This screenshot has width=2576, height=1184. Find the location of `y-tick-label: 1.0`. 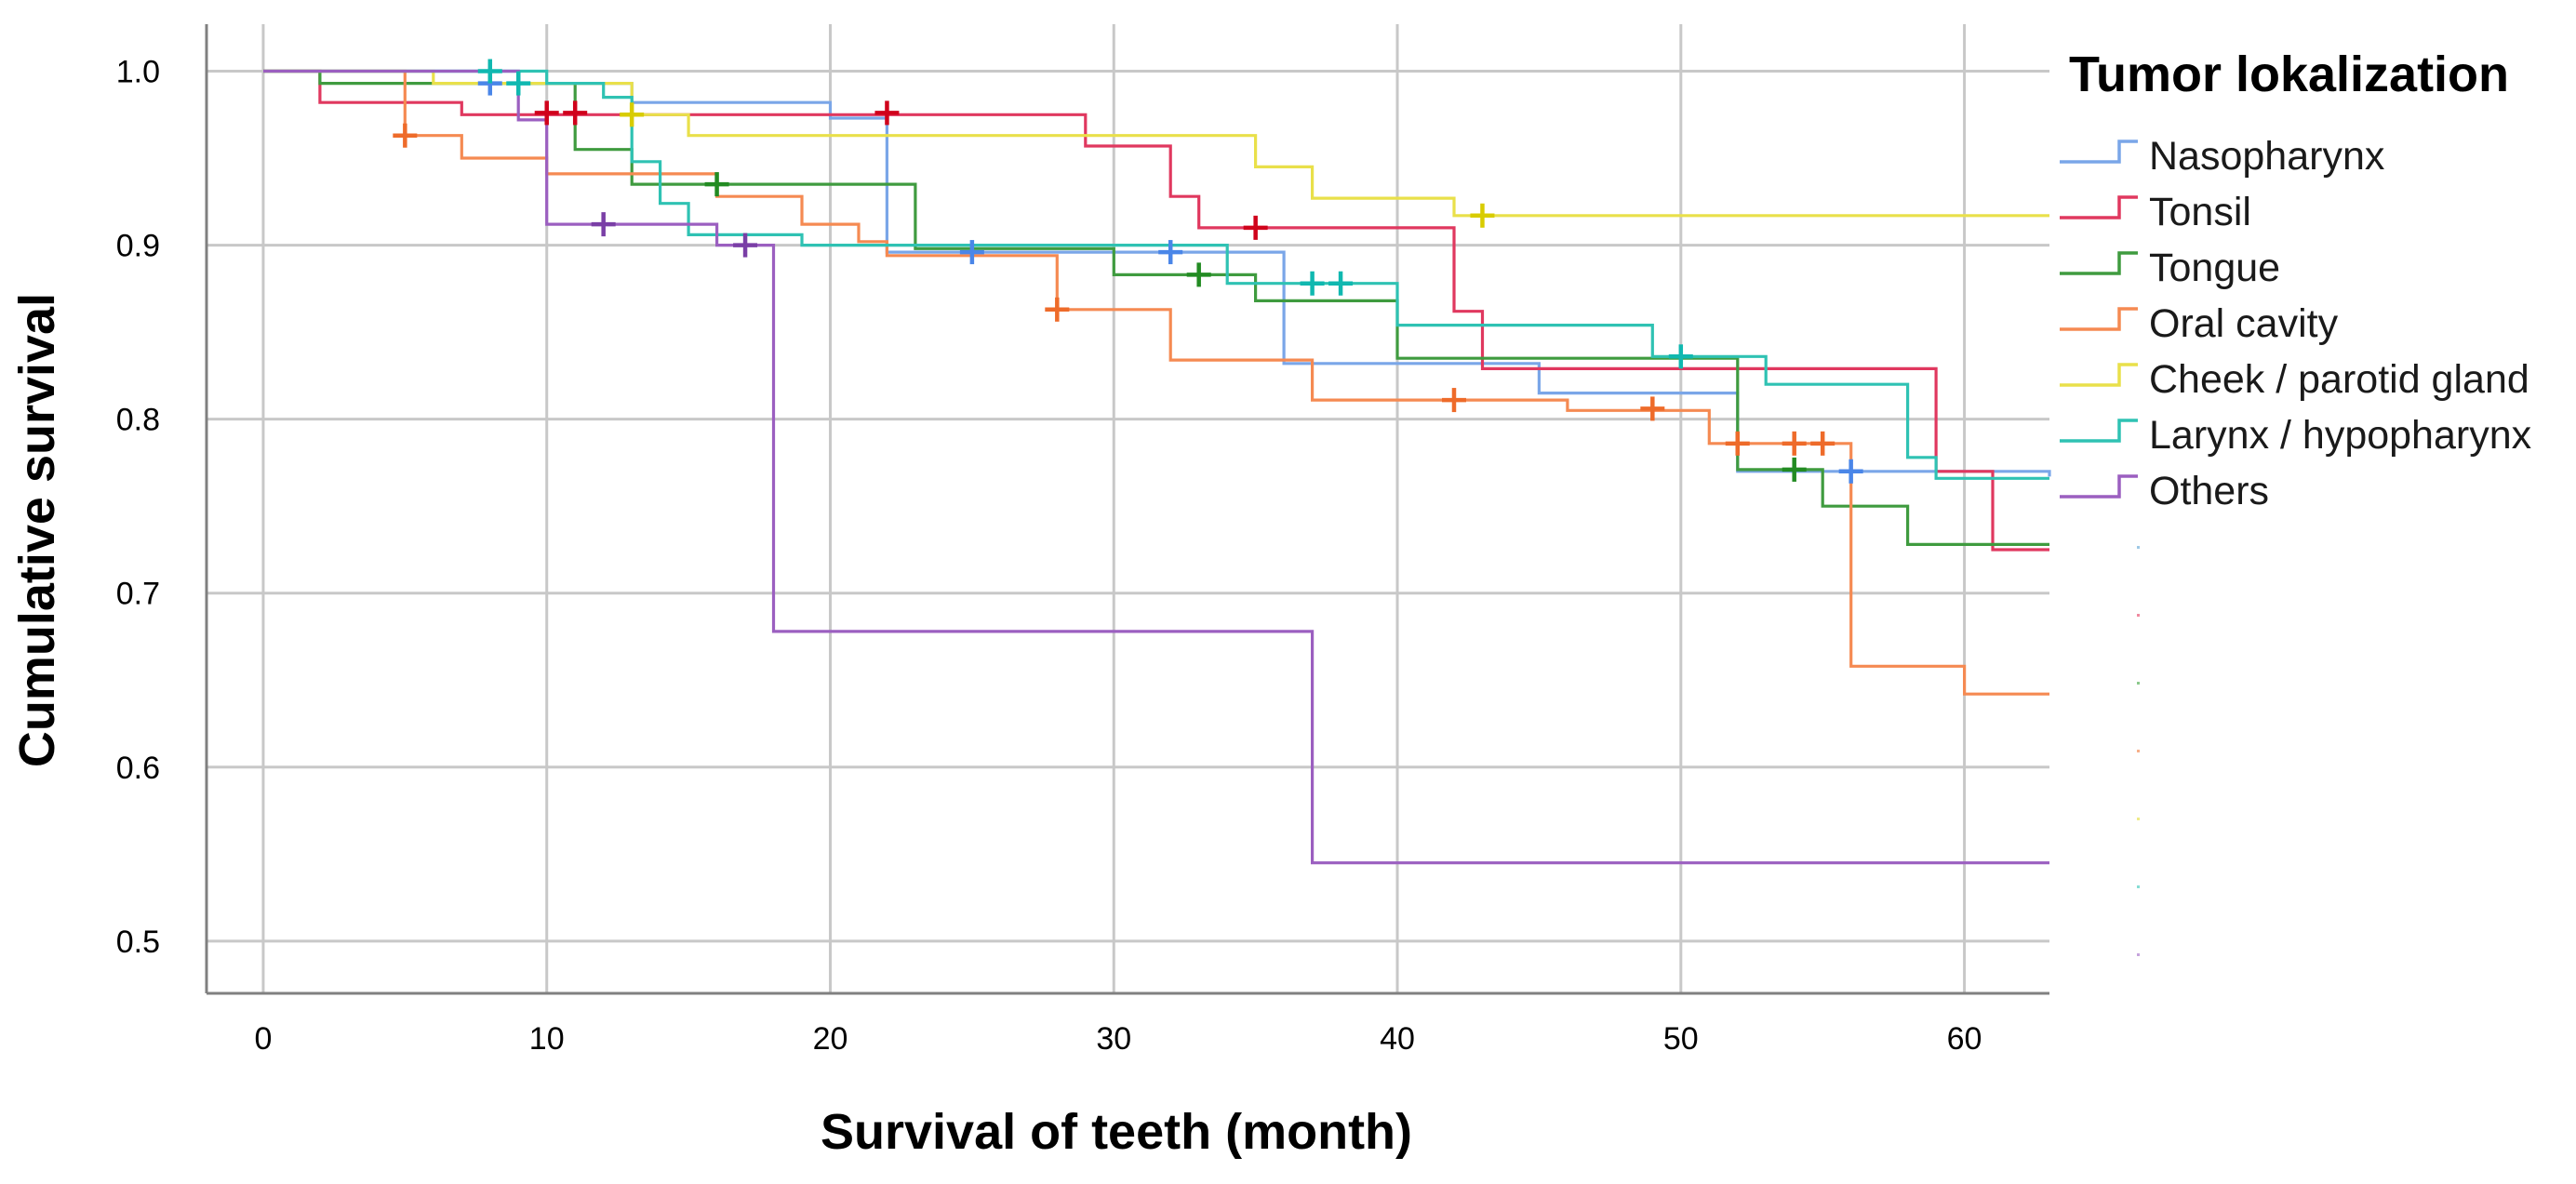

y-tick-label: 1.0 is located at coordinates (138, 72).